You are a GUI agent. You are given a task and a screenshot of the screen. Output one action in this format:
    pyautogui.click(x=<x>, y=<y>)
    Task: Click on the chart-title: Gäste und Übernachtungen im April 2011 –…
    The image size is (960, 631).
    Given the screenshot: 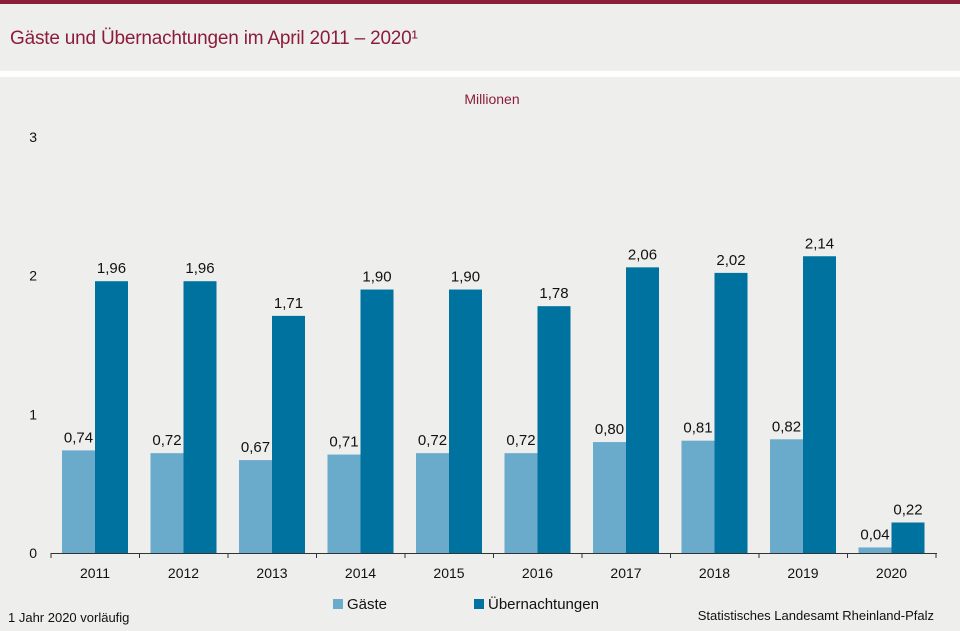 What is the action you would take?
    pyautogui.click(x=214, y=38)
    